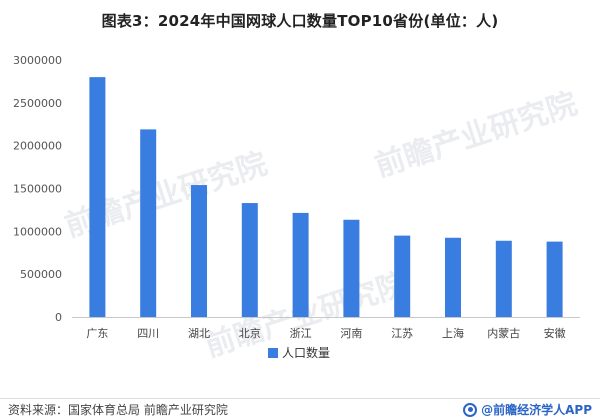  I want to click on source-text: 资料来源：国家体育总局 前瞻产业研究院, so click(118, 410).